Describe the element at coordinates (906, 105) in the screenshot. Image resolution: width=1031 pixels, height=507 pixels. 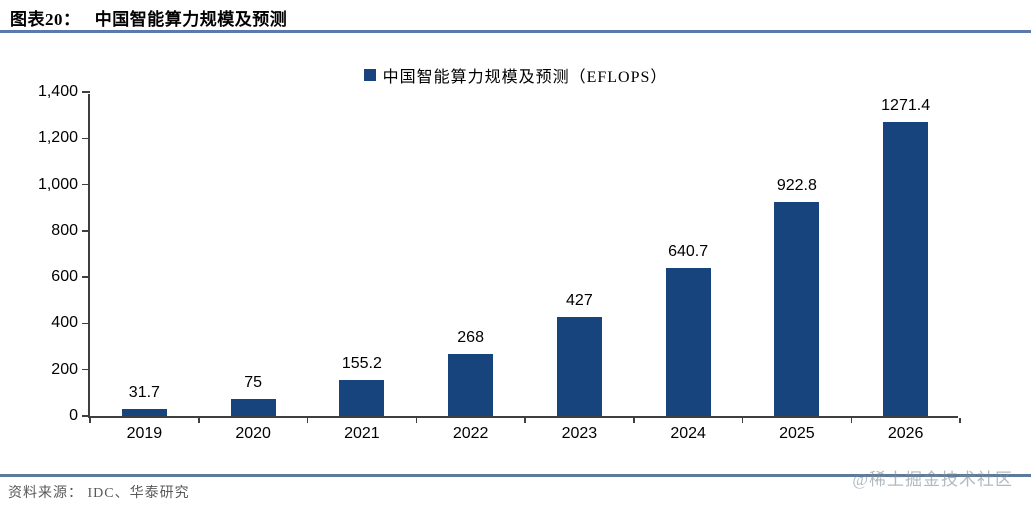
I see `value-label-2026: 1271.4` at that location.